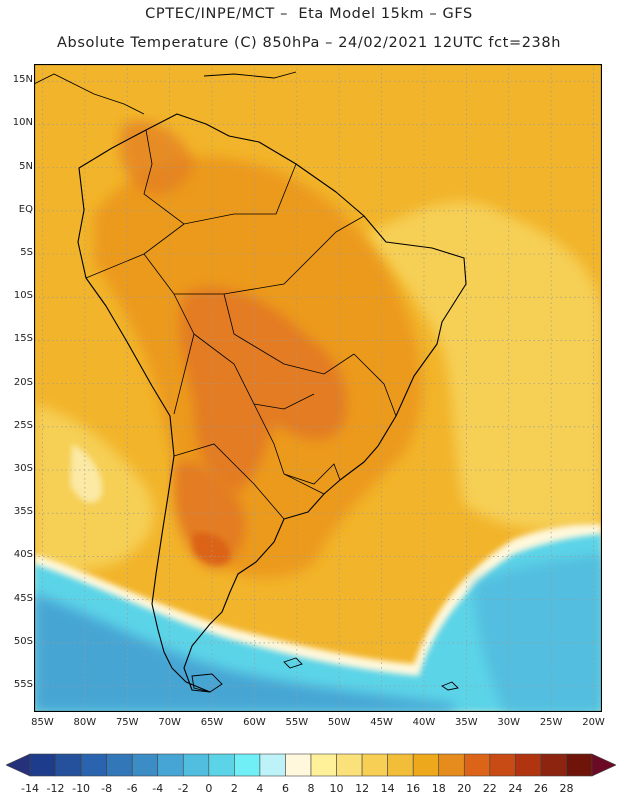  Describe the element at coordinates (244, 653) in the screenshot. I see `field-cold-deep` at that location.